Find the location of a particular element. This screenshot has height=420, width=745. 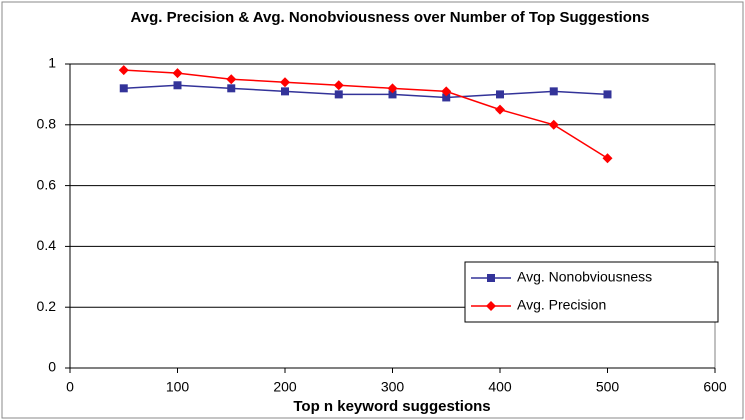

y-tick-label: 0.4 is located at coordinates (47, 245).